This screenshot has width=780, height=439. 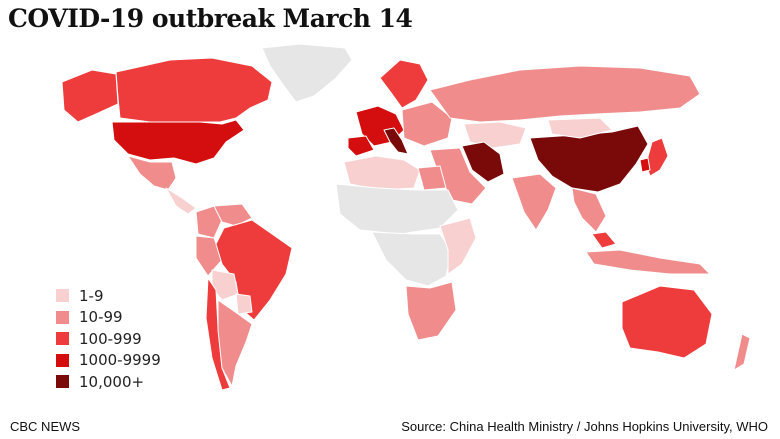 What do you see at coordinates (404, 84) in the screenshot?
I see `region-scandinavia` at bounding box center [404, 84].